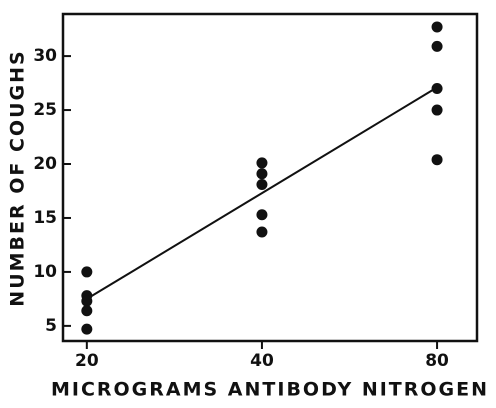  Describe the element at coordinates (45, 218) in the screenshot. I see `y-tick-label: 15` at that location.